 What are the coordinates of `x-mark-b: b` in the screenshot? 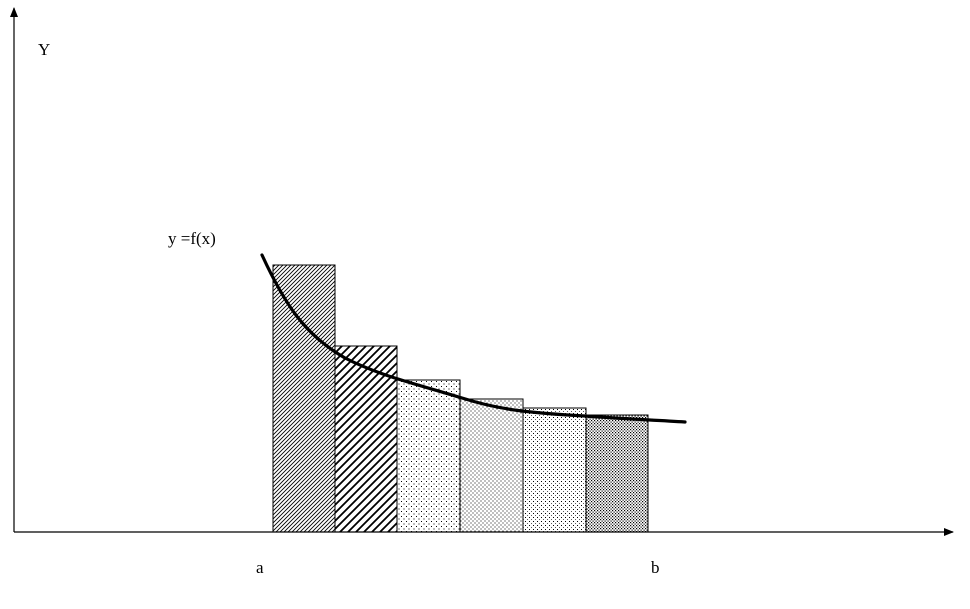 It's located at (655, 567).